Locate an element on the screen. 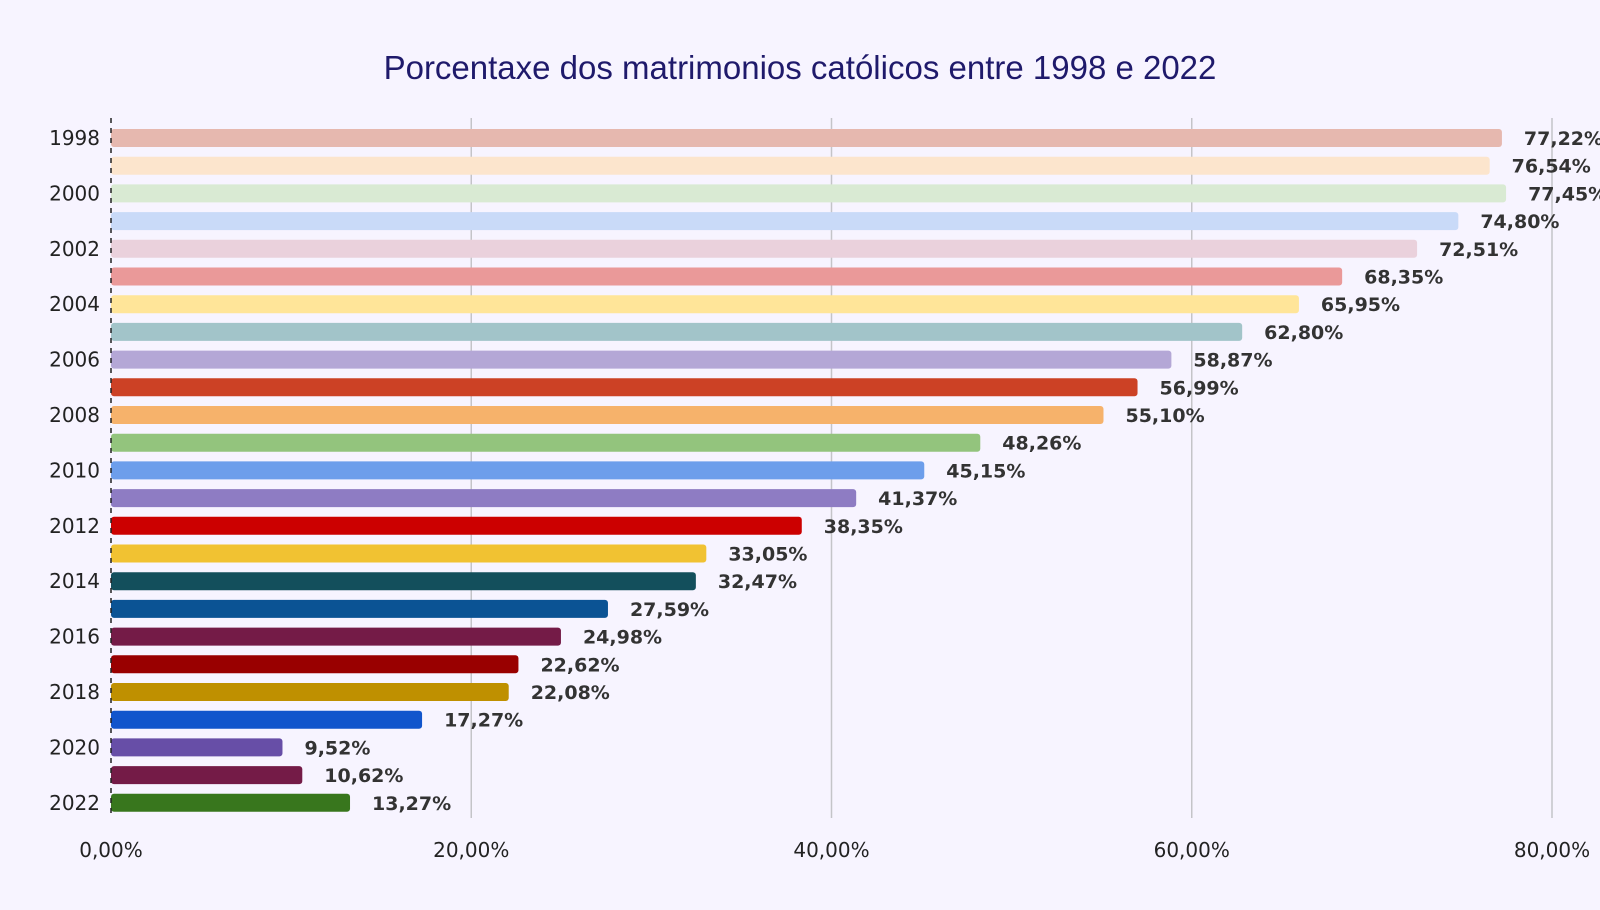 The height and width of the screenshot is (910, 1600). bar-2000 is located at coordinates (809, 193).